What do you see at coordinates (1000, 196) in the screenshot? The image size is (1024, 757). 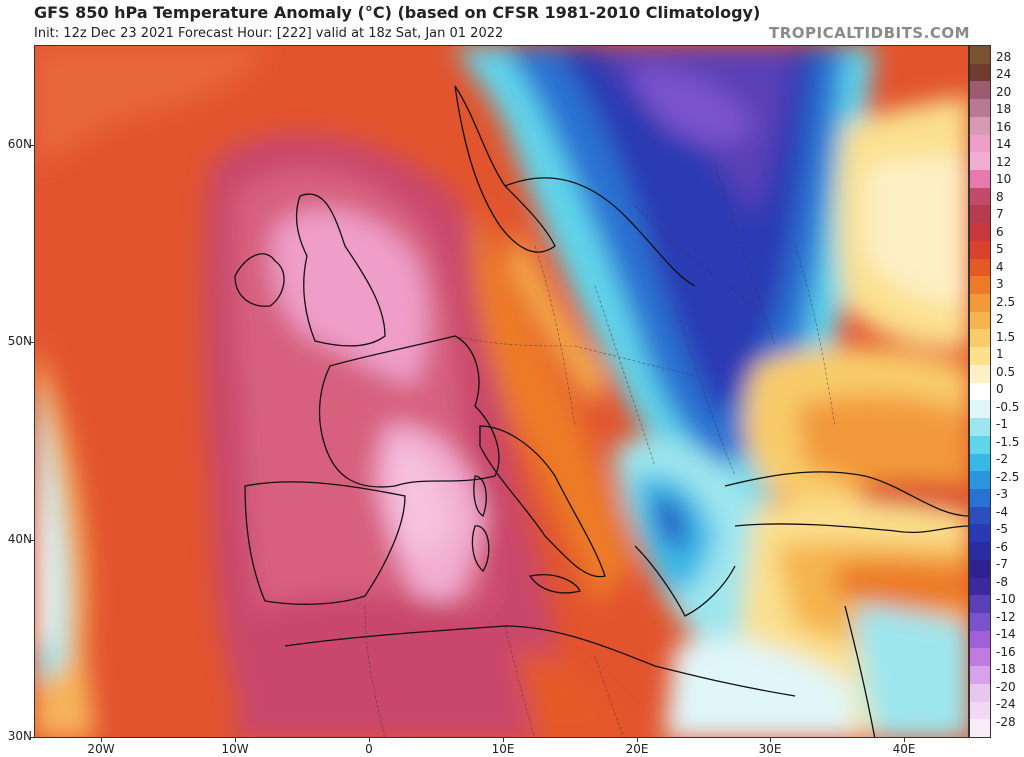 I see `colorbar-tick-label: 8` at bounding box center [1000, 196].